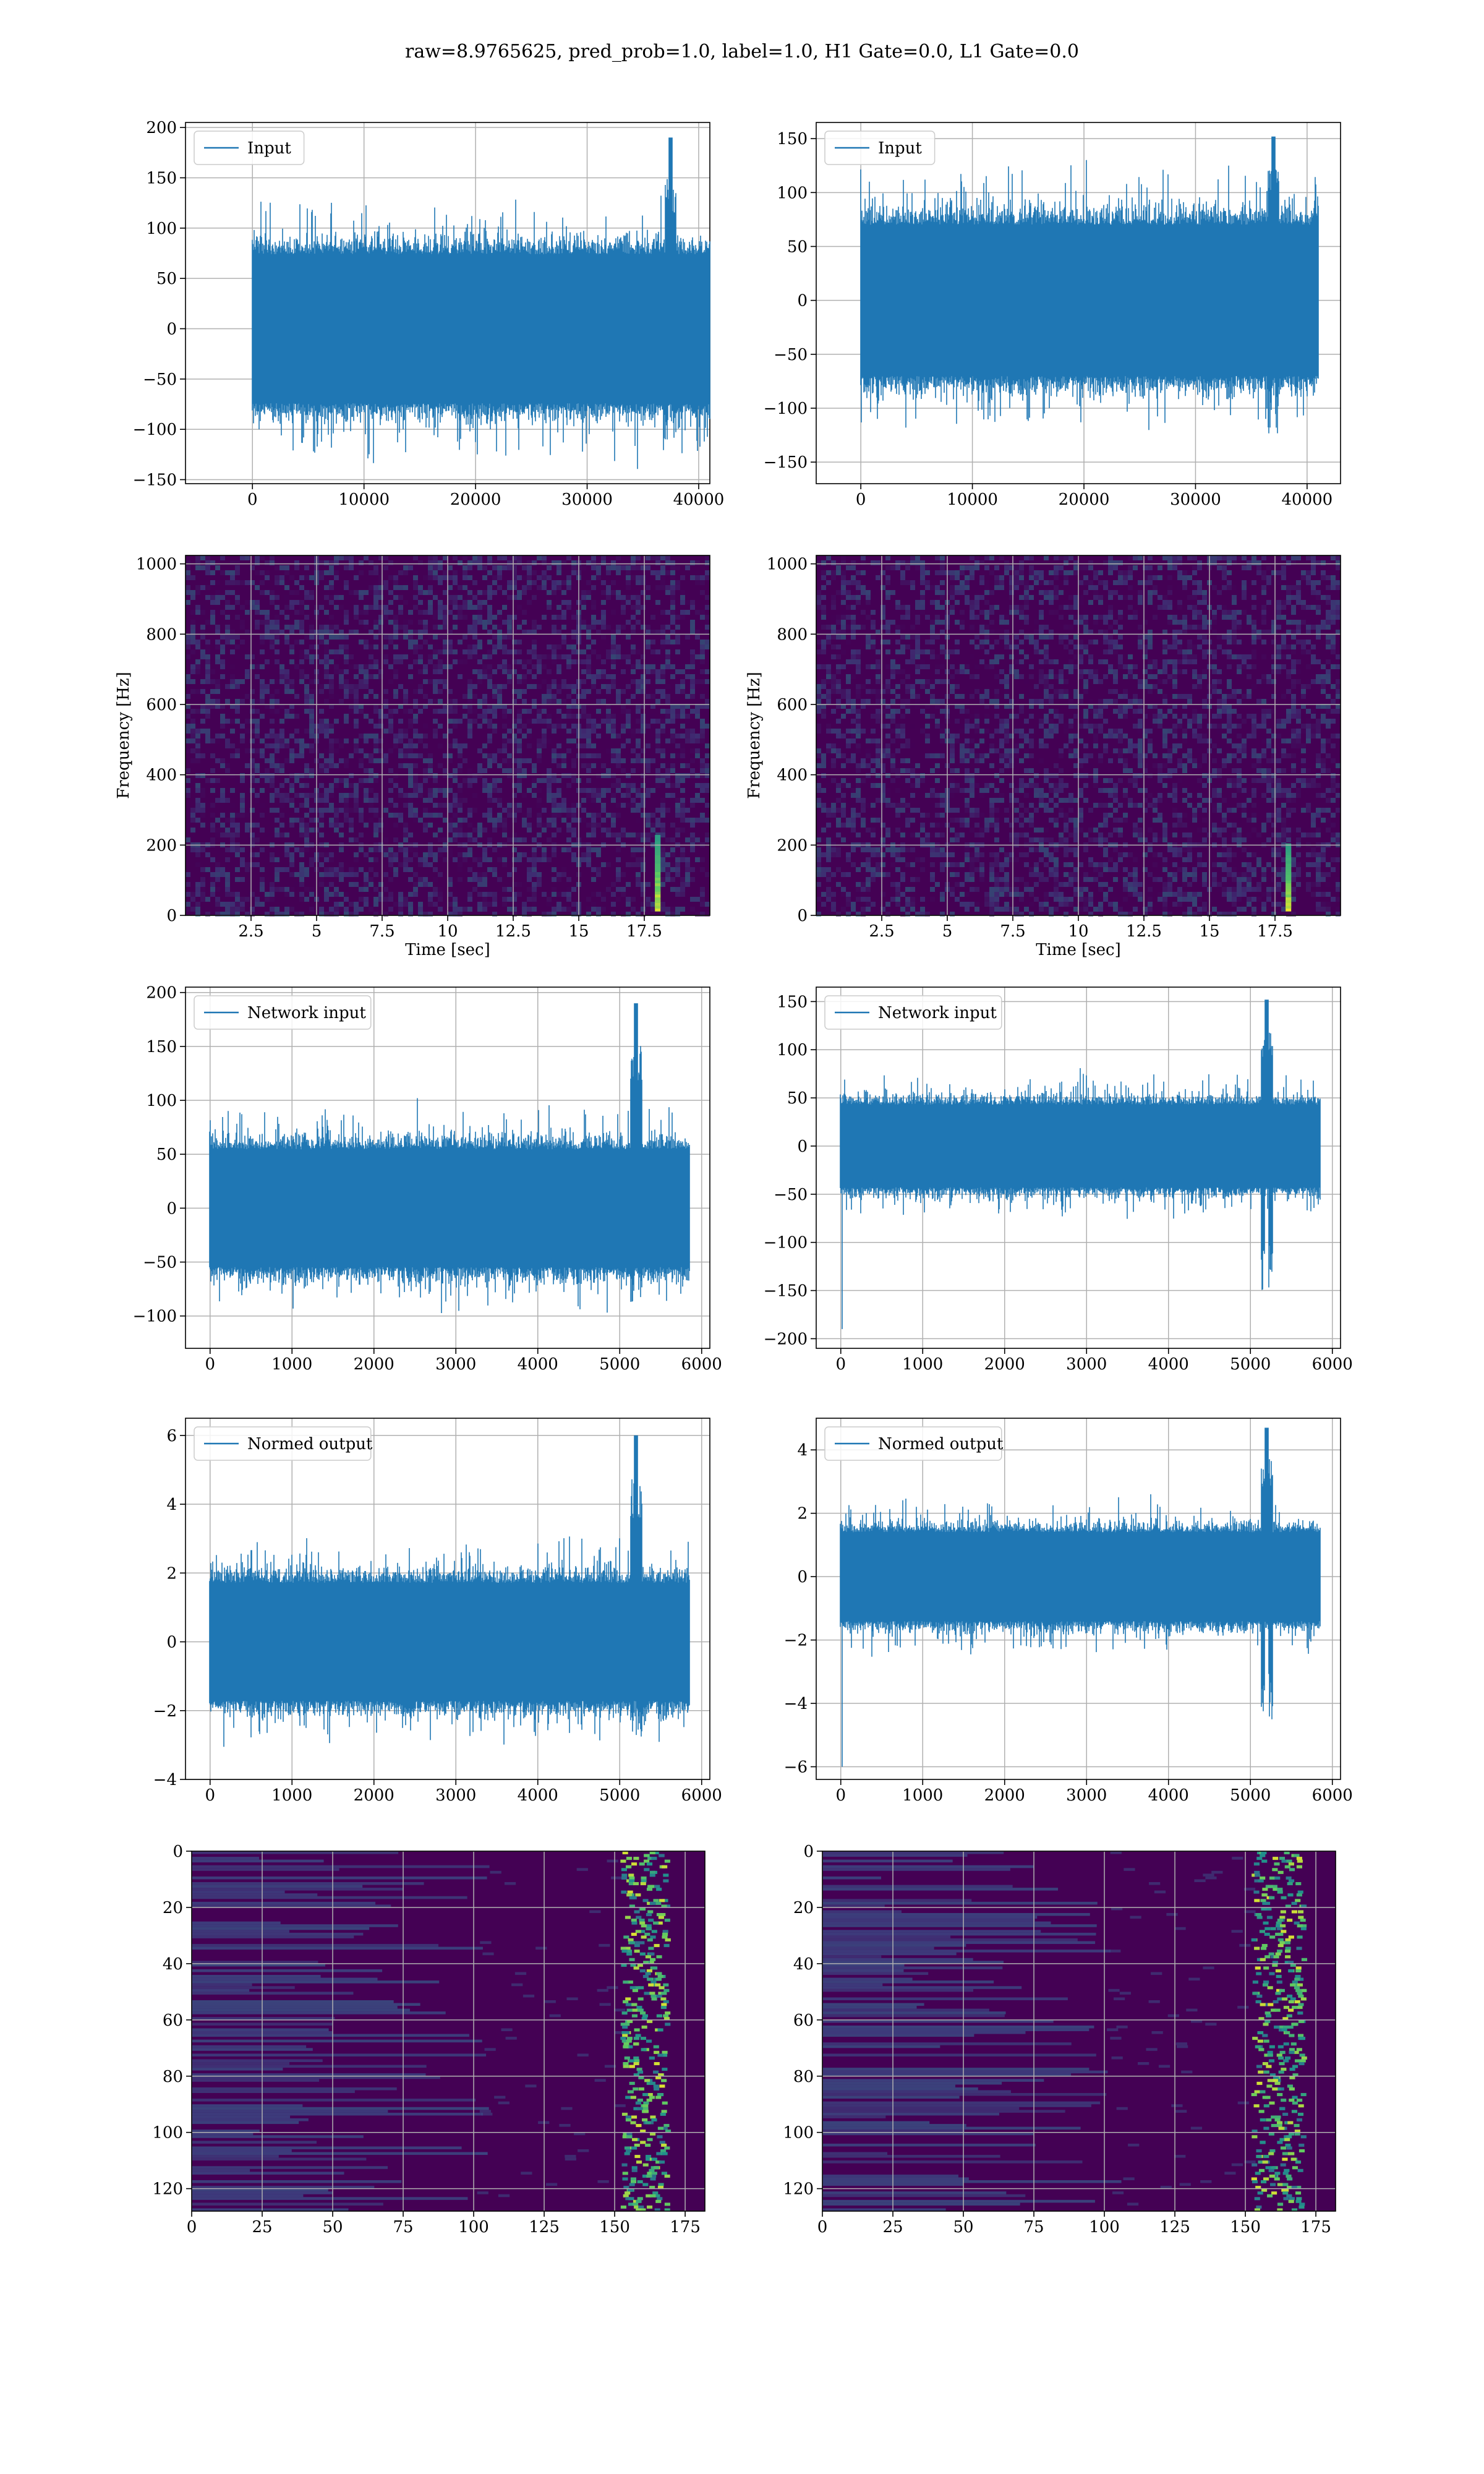  I want to click on heatmap-cells, so click(1078, 736).